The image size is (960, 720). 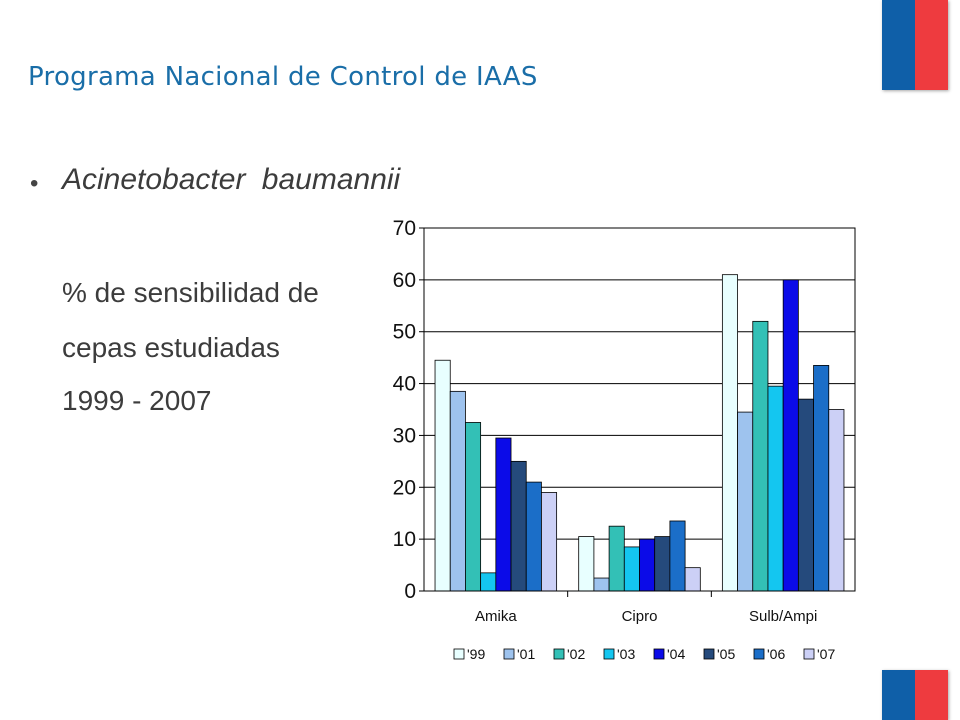 I want to click on legend-label: '05, so click(x=726, y=654).